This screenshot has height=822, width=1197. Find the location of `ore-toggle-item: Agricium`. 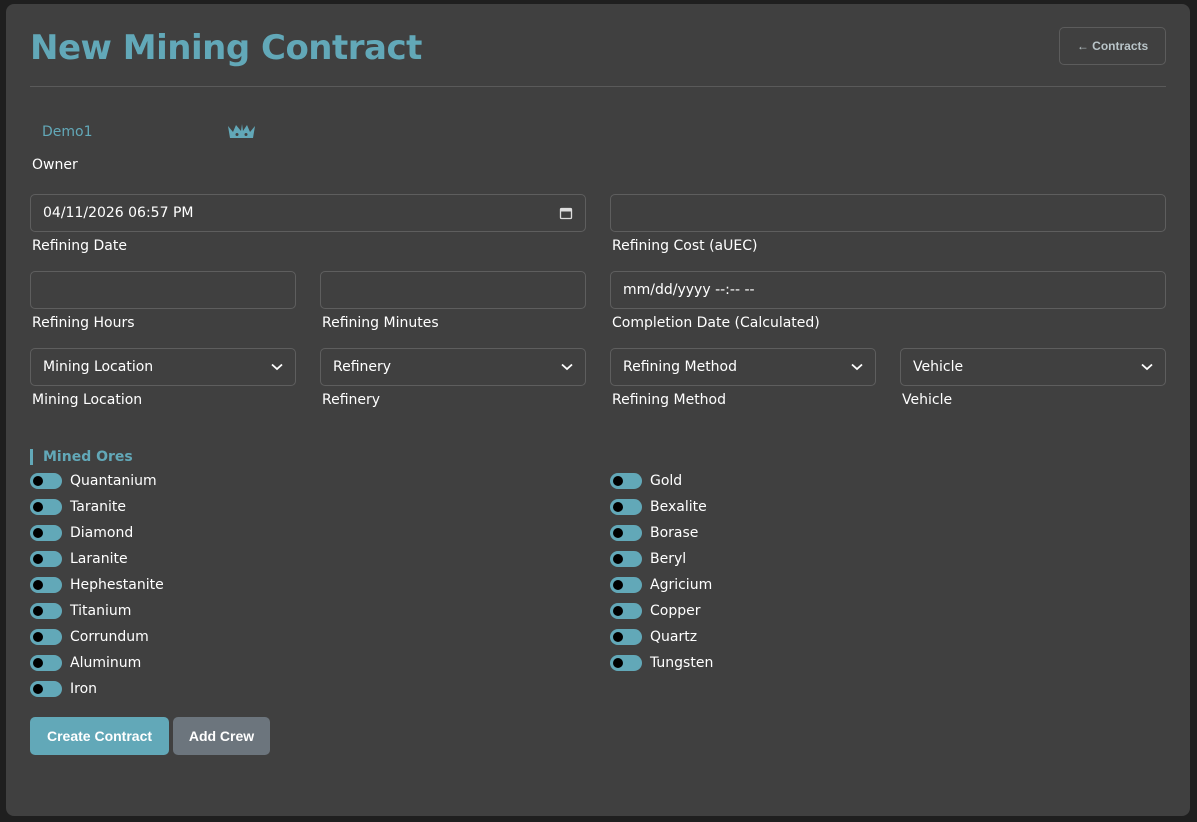

ore-toggle-item: Agricium is located at coordinates (661, 585).